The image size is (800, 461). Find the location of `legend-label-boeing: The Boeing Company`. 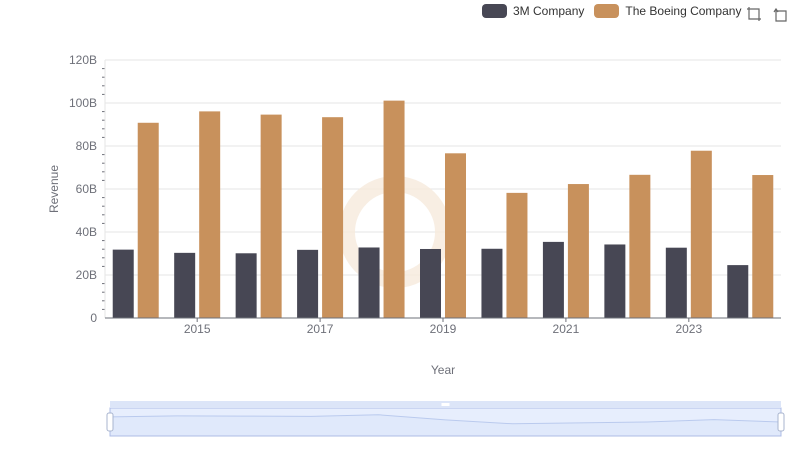

legend-label-boeing: The Boeing Company is located at coordinates (683, 11).